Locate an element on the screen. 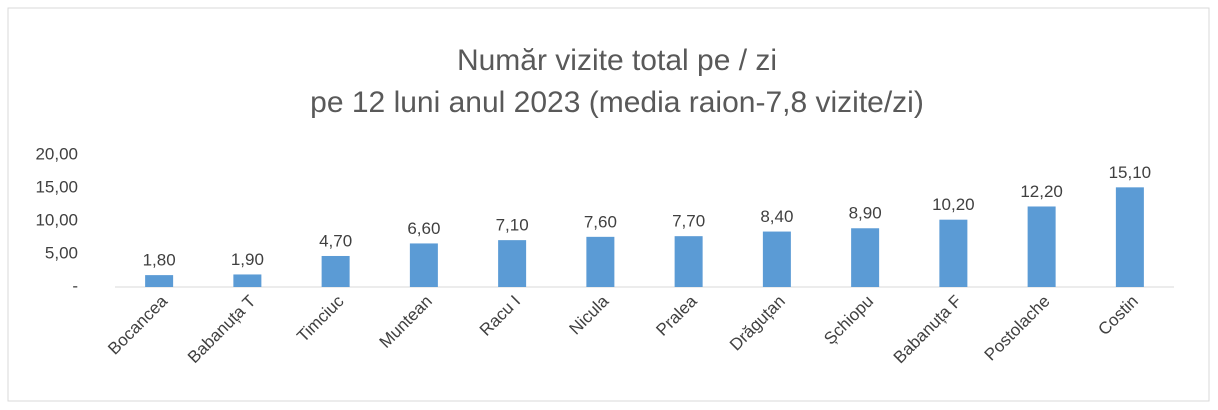 This screenshot has width=1218, height=410. data-label: 1,90 is located at coordinates (247, 259).